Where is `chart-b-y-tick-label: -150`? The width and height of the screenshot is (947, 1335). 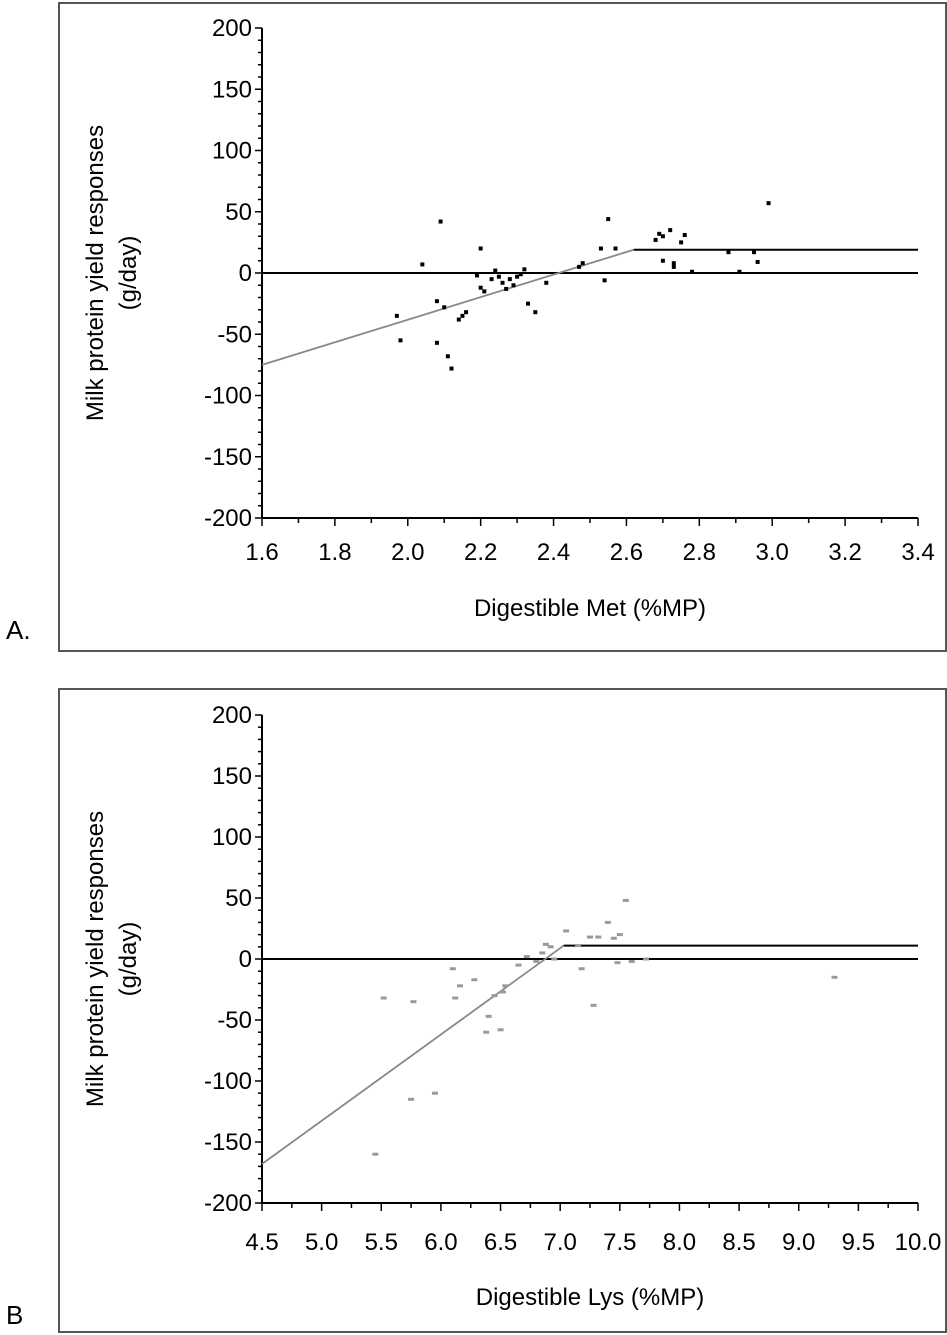
chart-b-y-tick-label: -150 is located at coordinates (228, 1142).